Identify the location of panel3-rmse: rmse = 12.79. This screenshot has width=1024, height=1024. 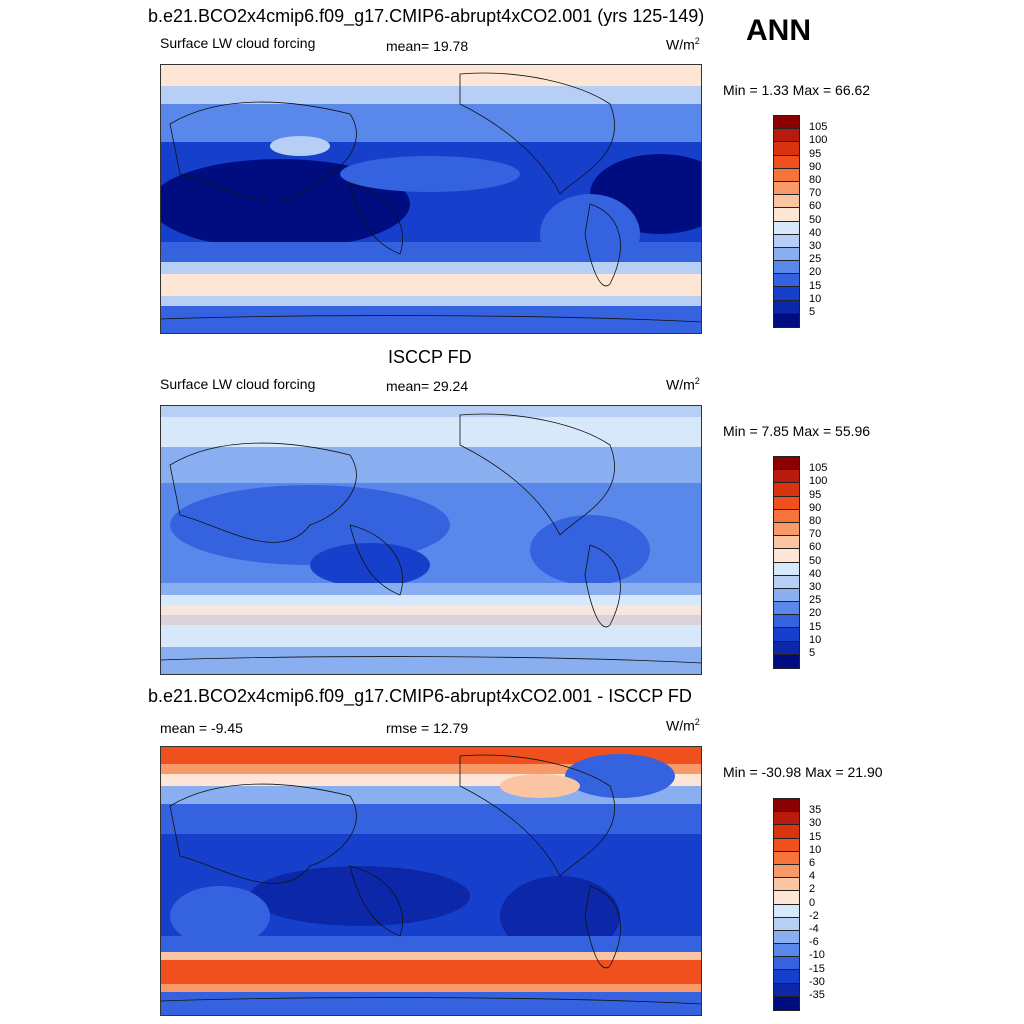
(427, 728).